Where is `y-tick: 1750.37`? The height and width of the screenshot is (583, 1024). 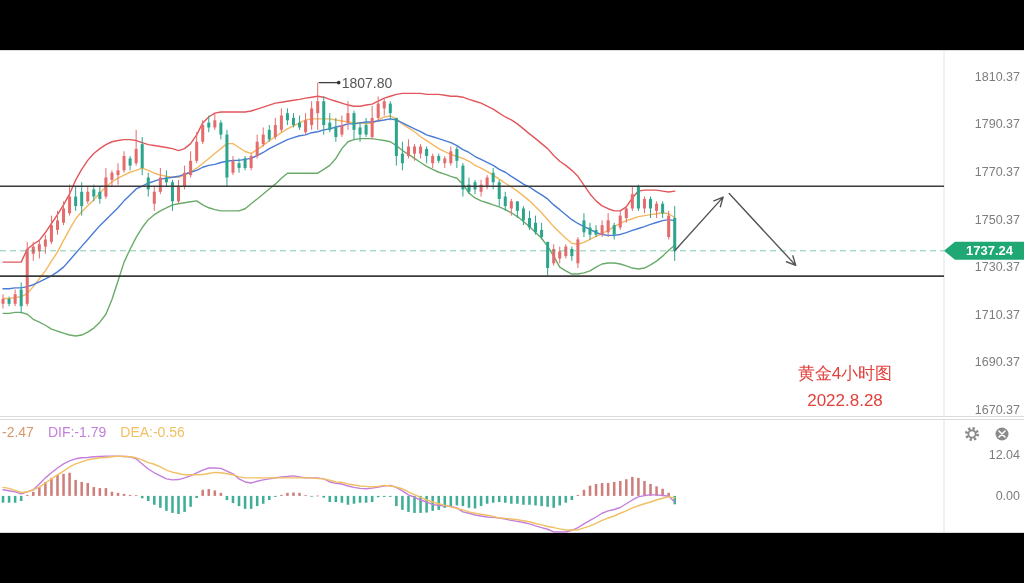 y-tick: 1750.37 is located at coordinates (997, 219).